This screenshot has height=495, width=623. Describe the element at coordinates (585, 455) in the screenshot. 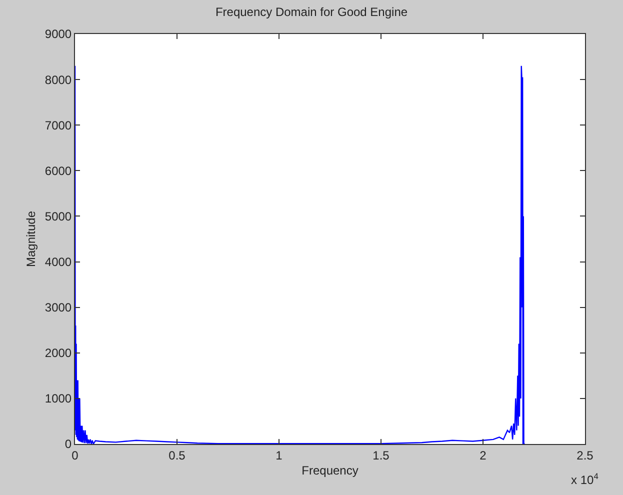

I see `x-tick-label: 2.5` at that location.